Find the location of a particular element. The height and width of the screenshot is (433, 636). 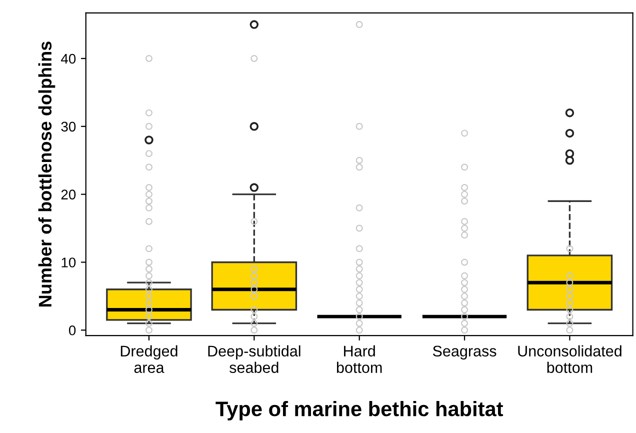

x-tick-label: Seagrass is located at coordinates (464, 353).